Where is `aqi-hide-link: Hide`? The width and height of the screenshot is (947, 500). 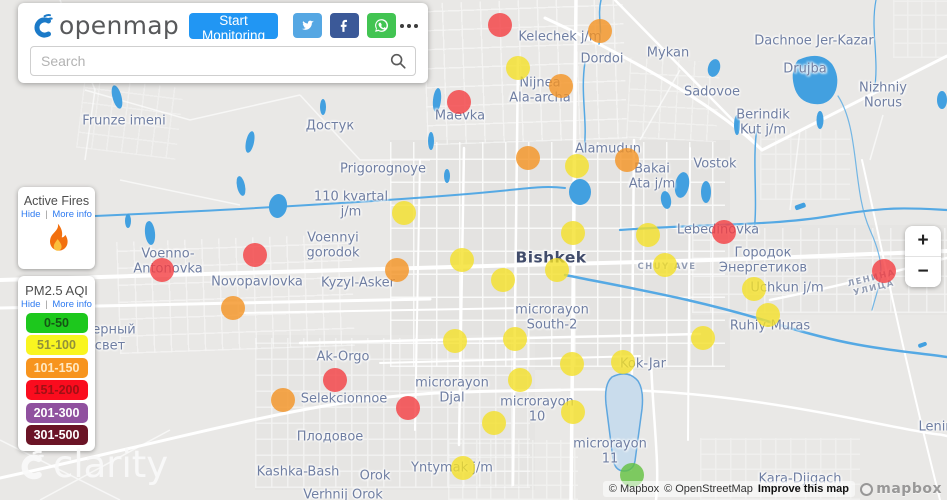
aqi-hide-link: Hide is located at coordinates (31, 304).